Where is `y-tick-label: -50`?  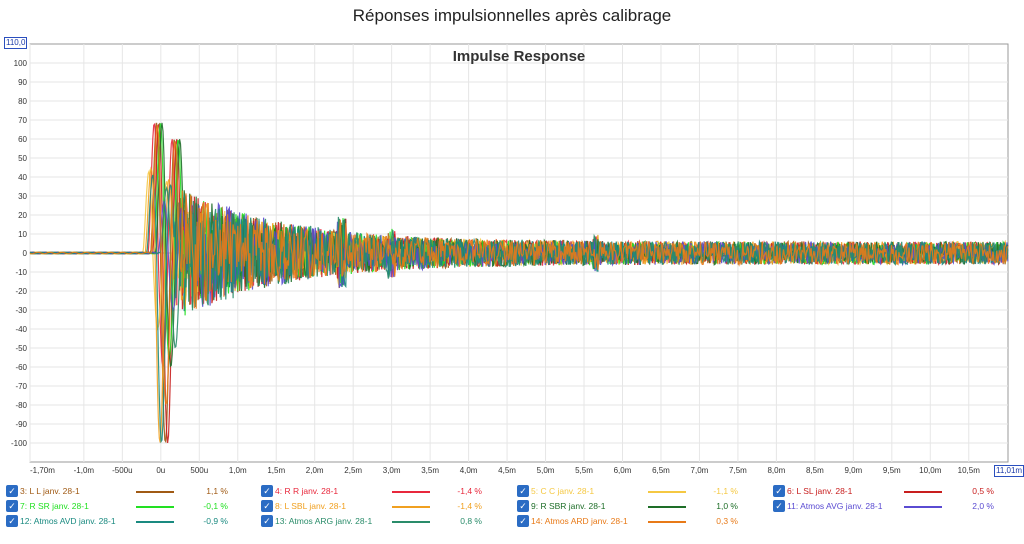
y-tick-label: -50 is located at coordinates (21, 348).